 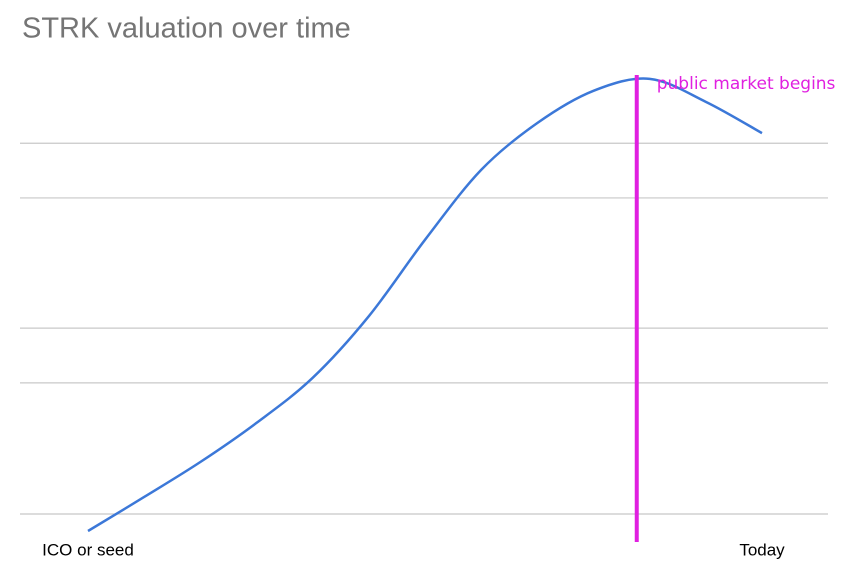 I want to click on marker-label: public market begins, so click(x=746, y=84).